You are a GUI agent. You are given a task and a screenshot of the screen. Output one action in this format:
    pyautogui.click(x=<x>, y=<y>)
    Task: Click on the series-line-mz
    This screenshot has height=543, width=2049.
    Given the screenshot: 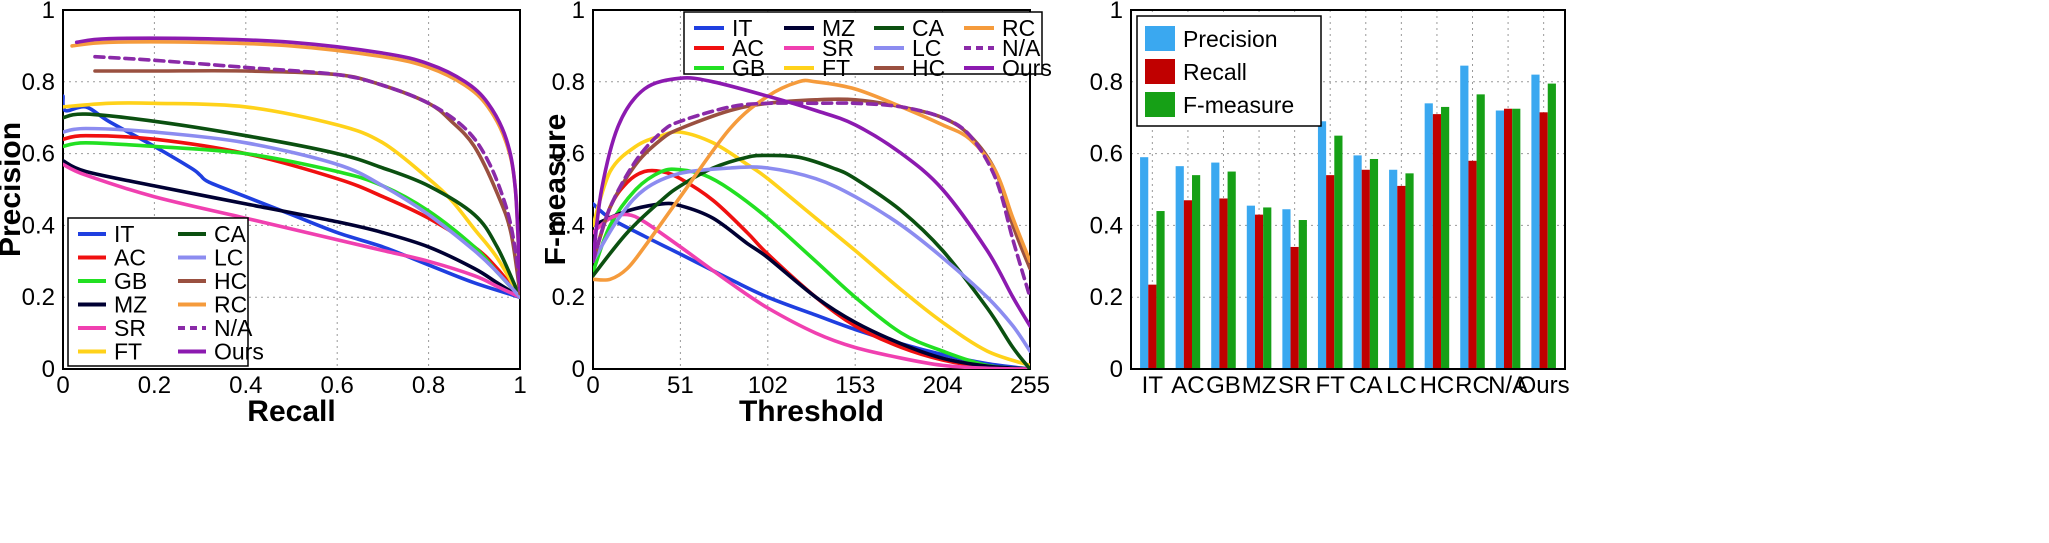 What is the action you would take?
    pyautogui.click(x=811, y=285)
    